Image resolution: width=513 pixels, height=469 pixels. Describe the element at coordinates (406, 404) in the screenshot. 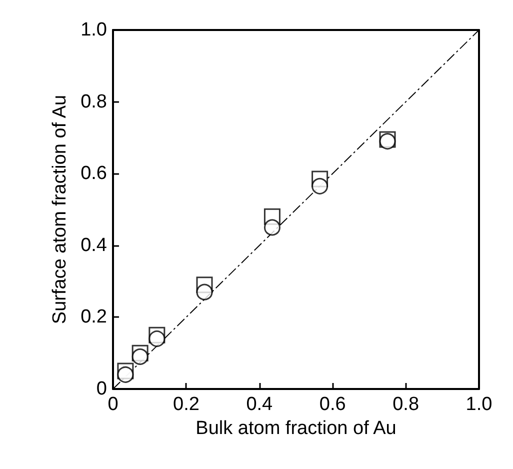

I see `x-tick-label: 0.8` at that location.